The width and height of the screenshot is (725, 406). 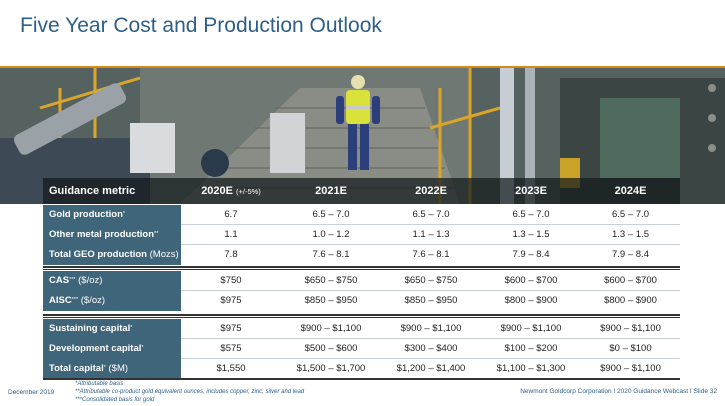 What do you see at coordinates (331, 191) in the screenshot?
I see `header-year-2: 2021E` at bounding box center [331, 191].